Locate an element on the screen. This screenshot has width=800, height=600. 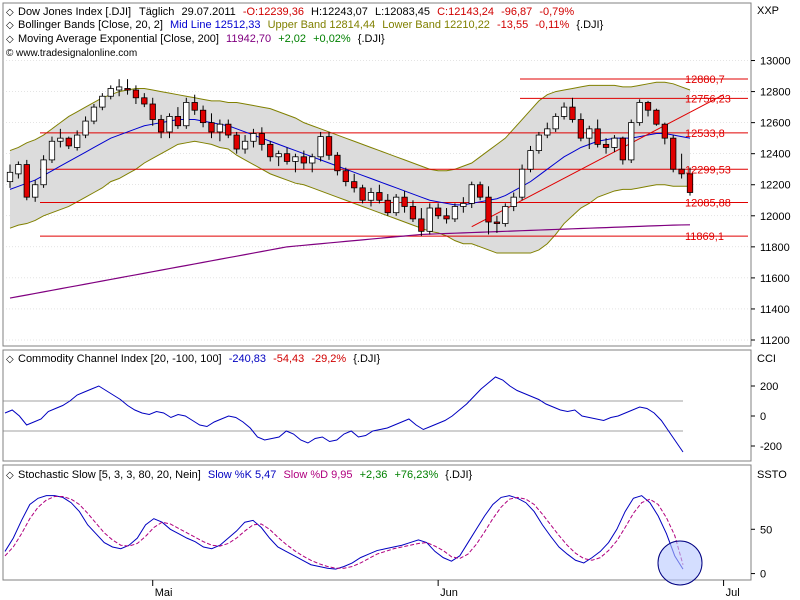
y-tick-label: 0 is located at coordinates (763, 417).